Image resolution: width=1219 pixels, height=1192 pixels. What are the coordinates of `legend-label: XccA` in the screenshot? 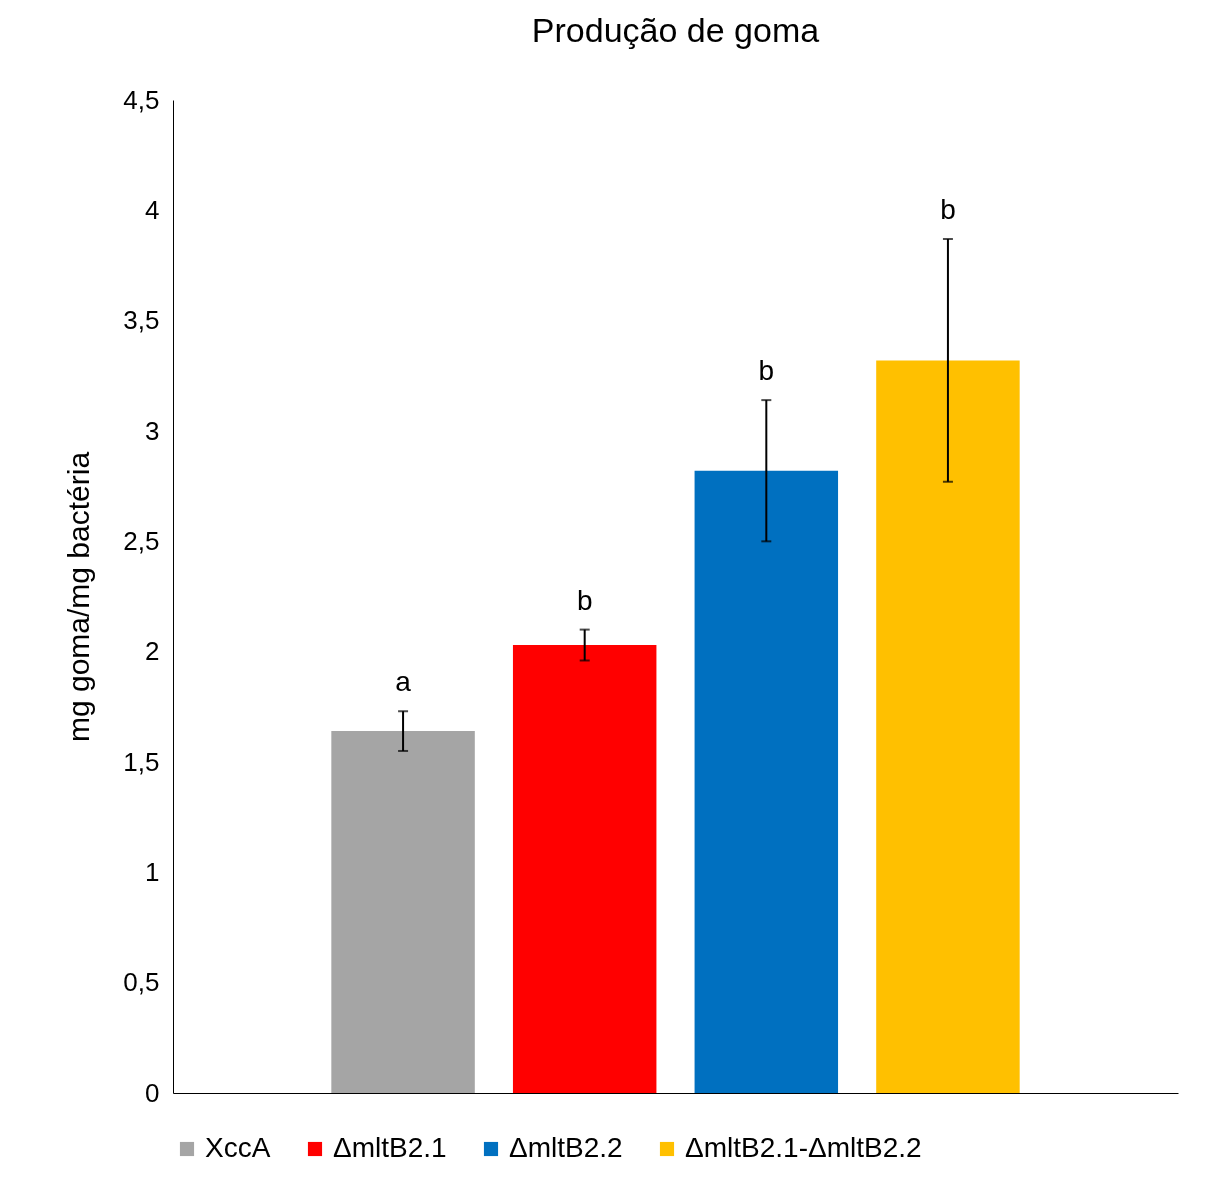 It's located at (238, 1147).